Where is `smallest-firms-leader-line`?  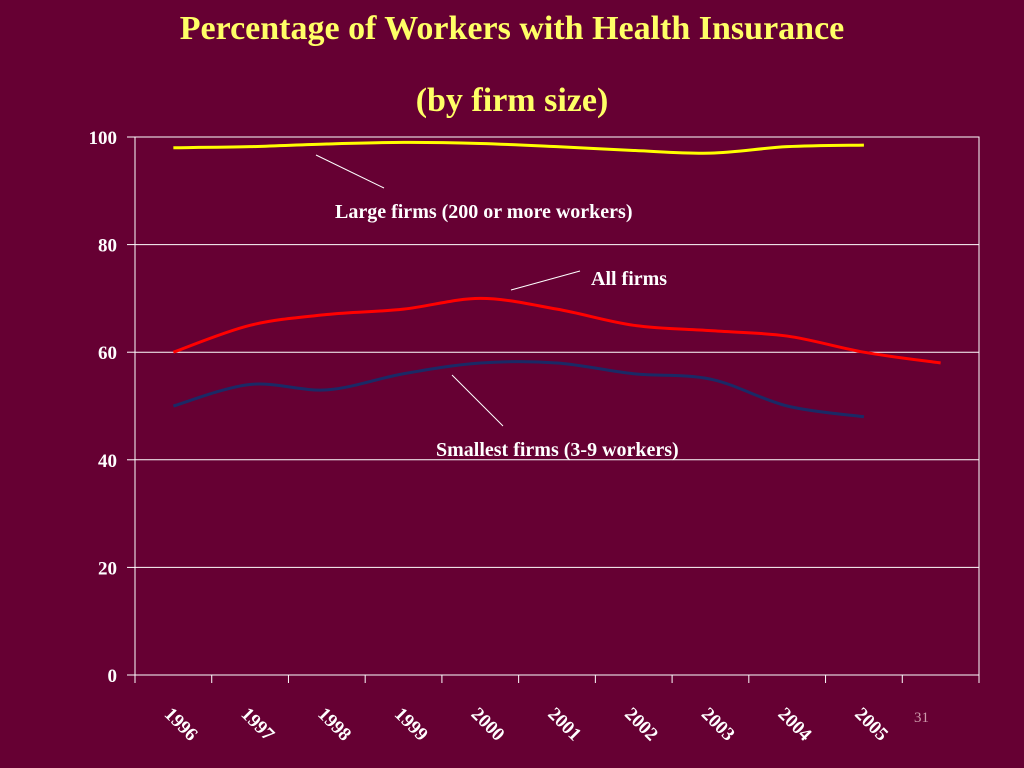 smallest-firms-leader-line is located at coordinates (477, 400).